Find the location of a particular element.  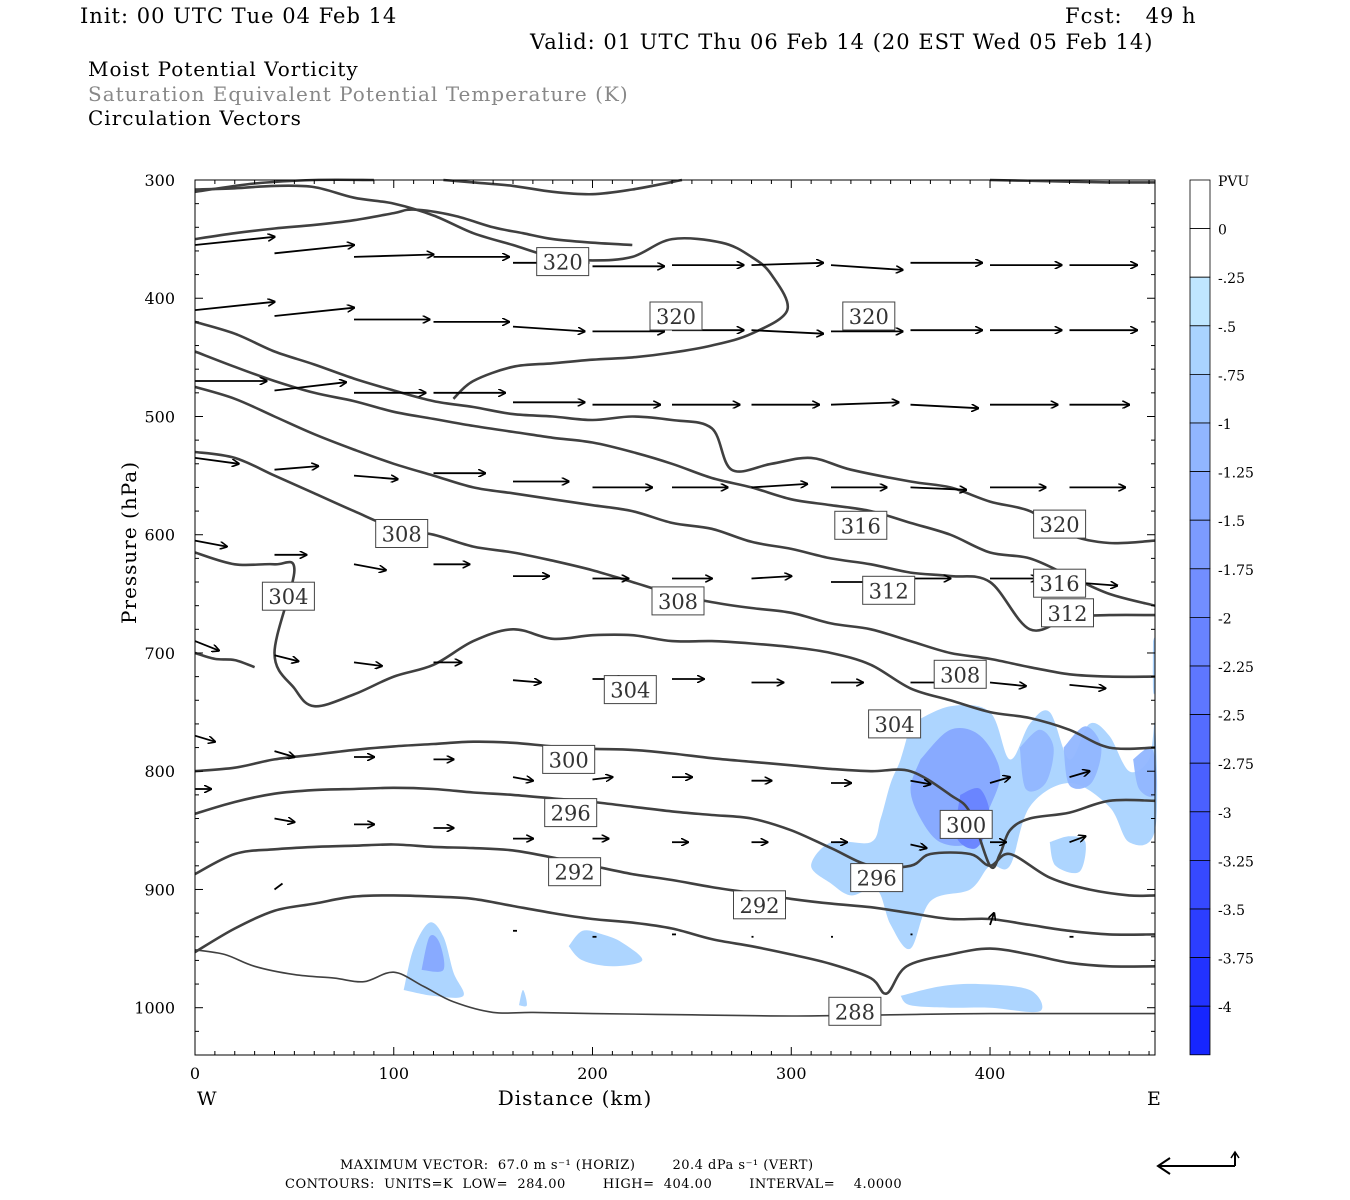

contour-label-text: 288 is located at coordinates (855, 1012).